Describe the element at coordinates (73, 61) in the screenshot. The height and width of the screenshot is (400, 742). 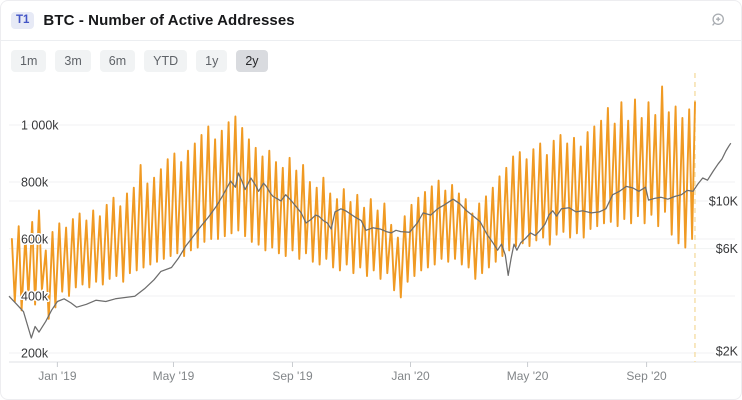
I see `range-button-3m: 3m` at that location.